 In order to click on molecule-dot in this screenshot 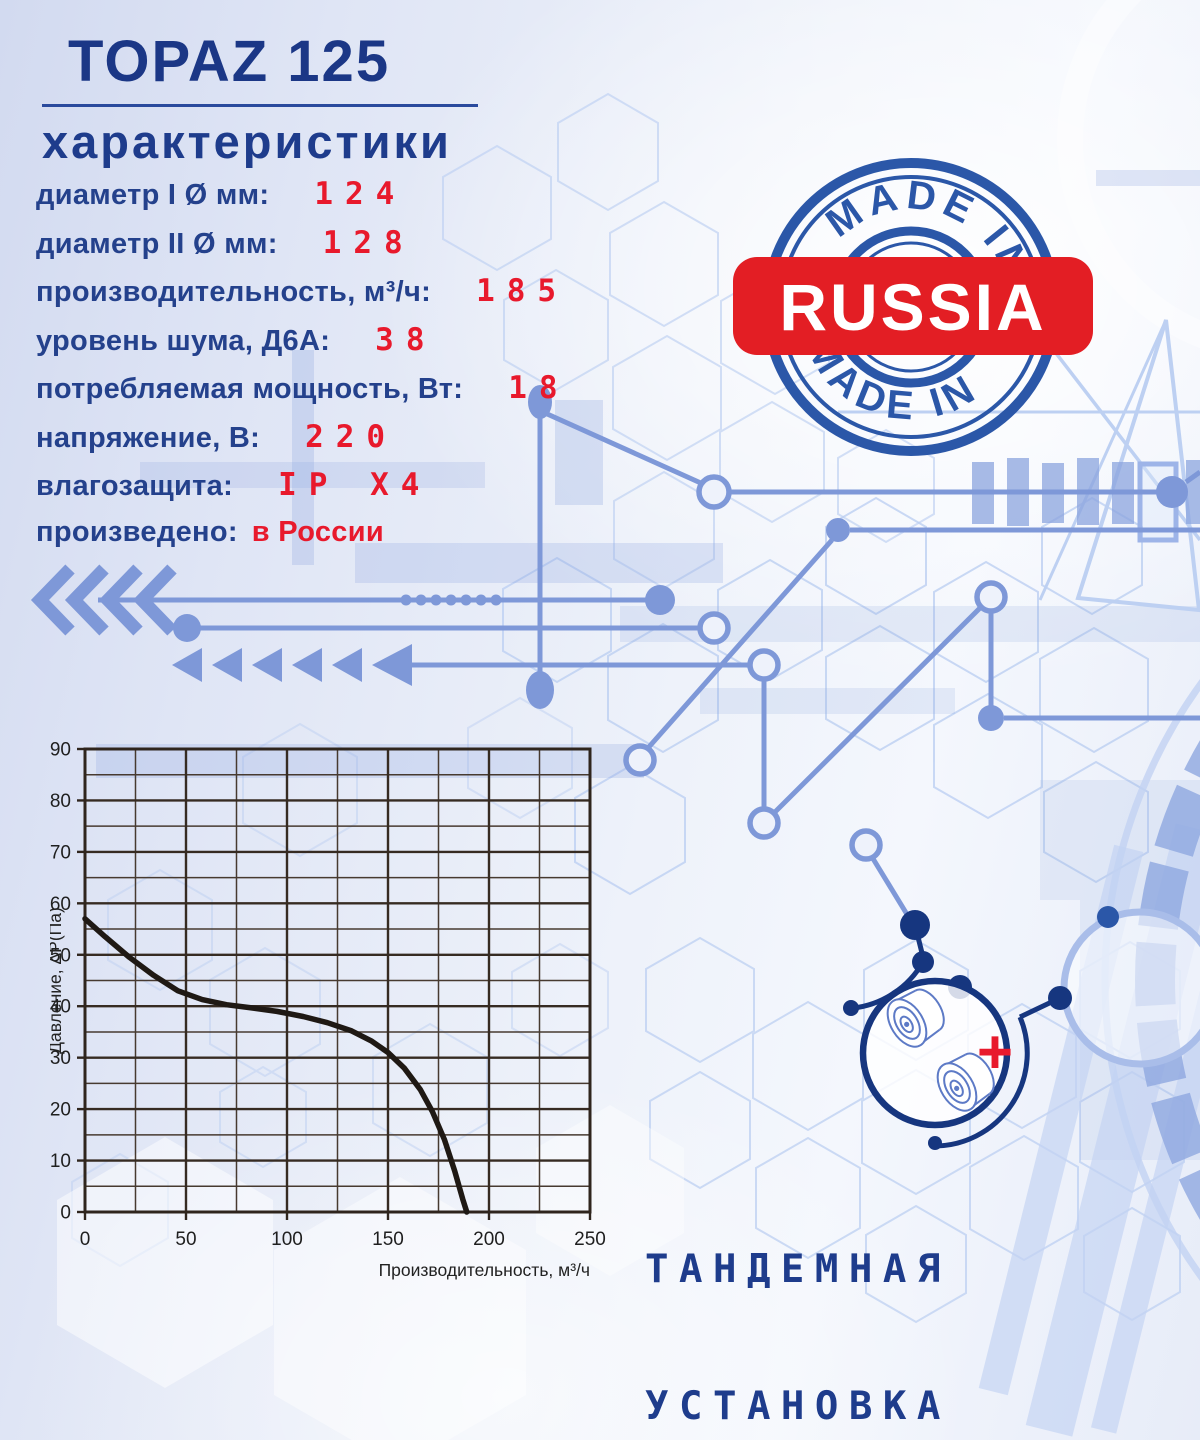, I will do `click(915, 925)`.